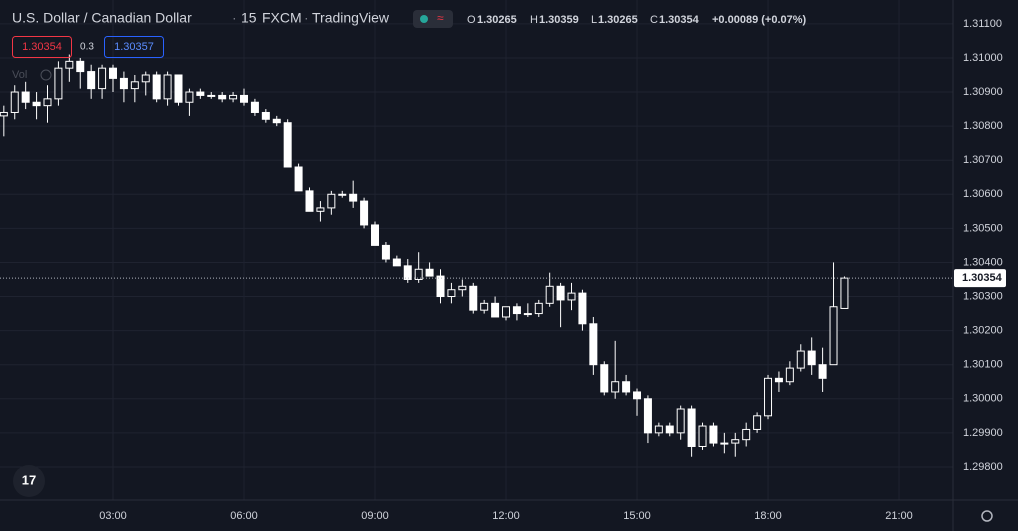 The image size is (1018, 531). What do you see at coordinates (424, 19) in the screenshot?
I see `status-dot` at bounding box center [424, 19].